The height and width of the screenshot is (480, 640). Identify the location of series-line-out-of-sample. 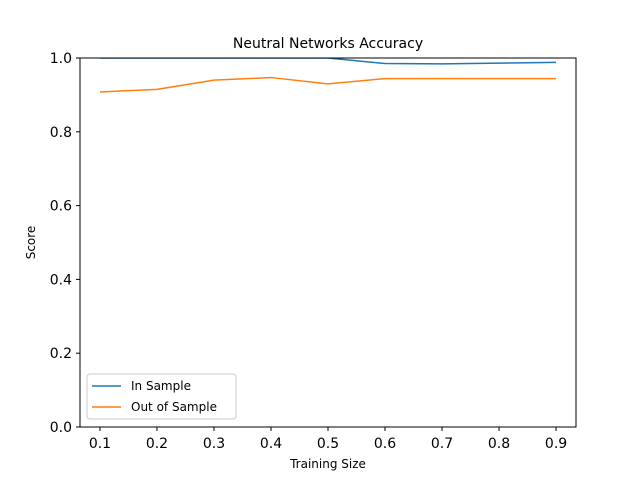
(328, 84).